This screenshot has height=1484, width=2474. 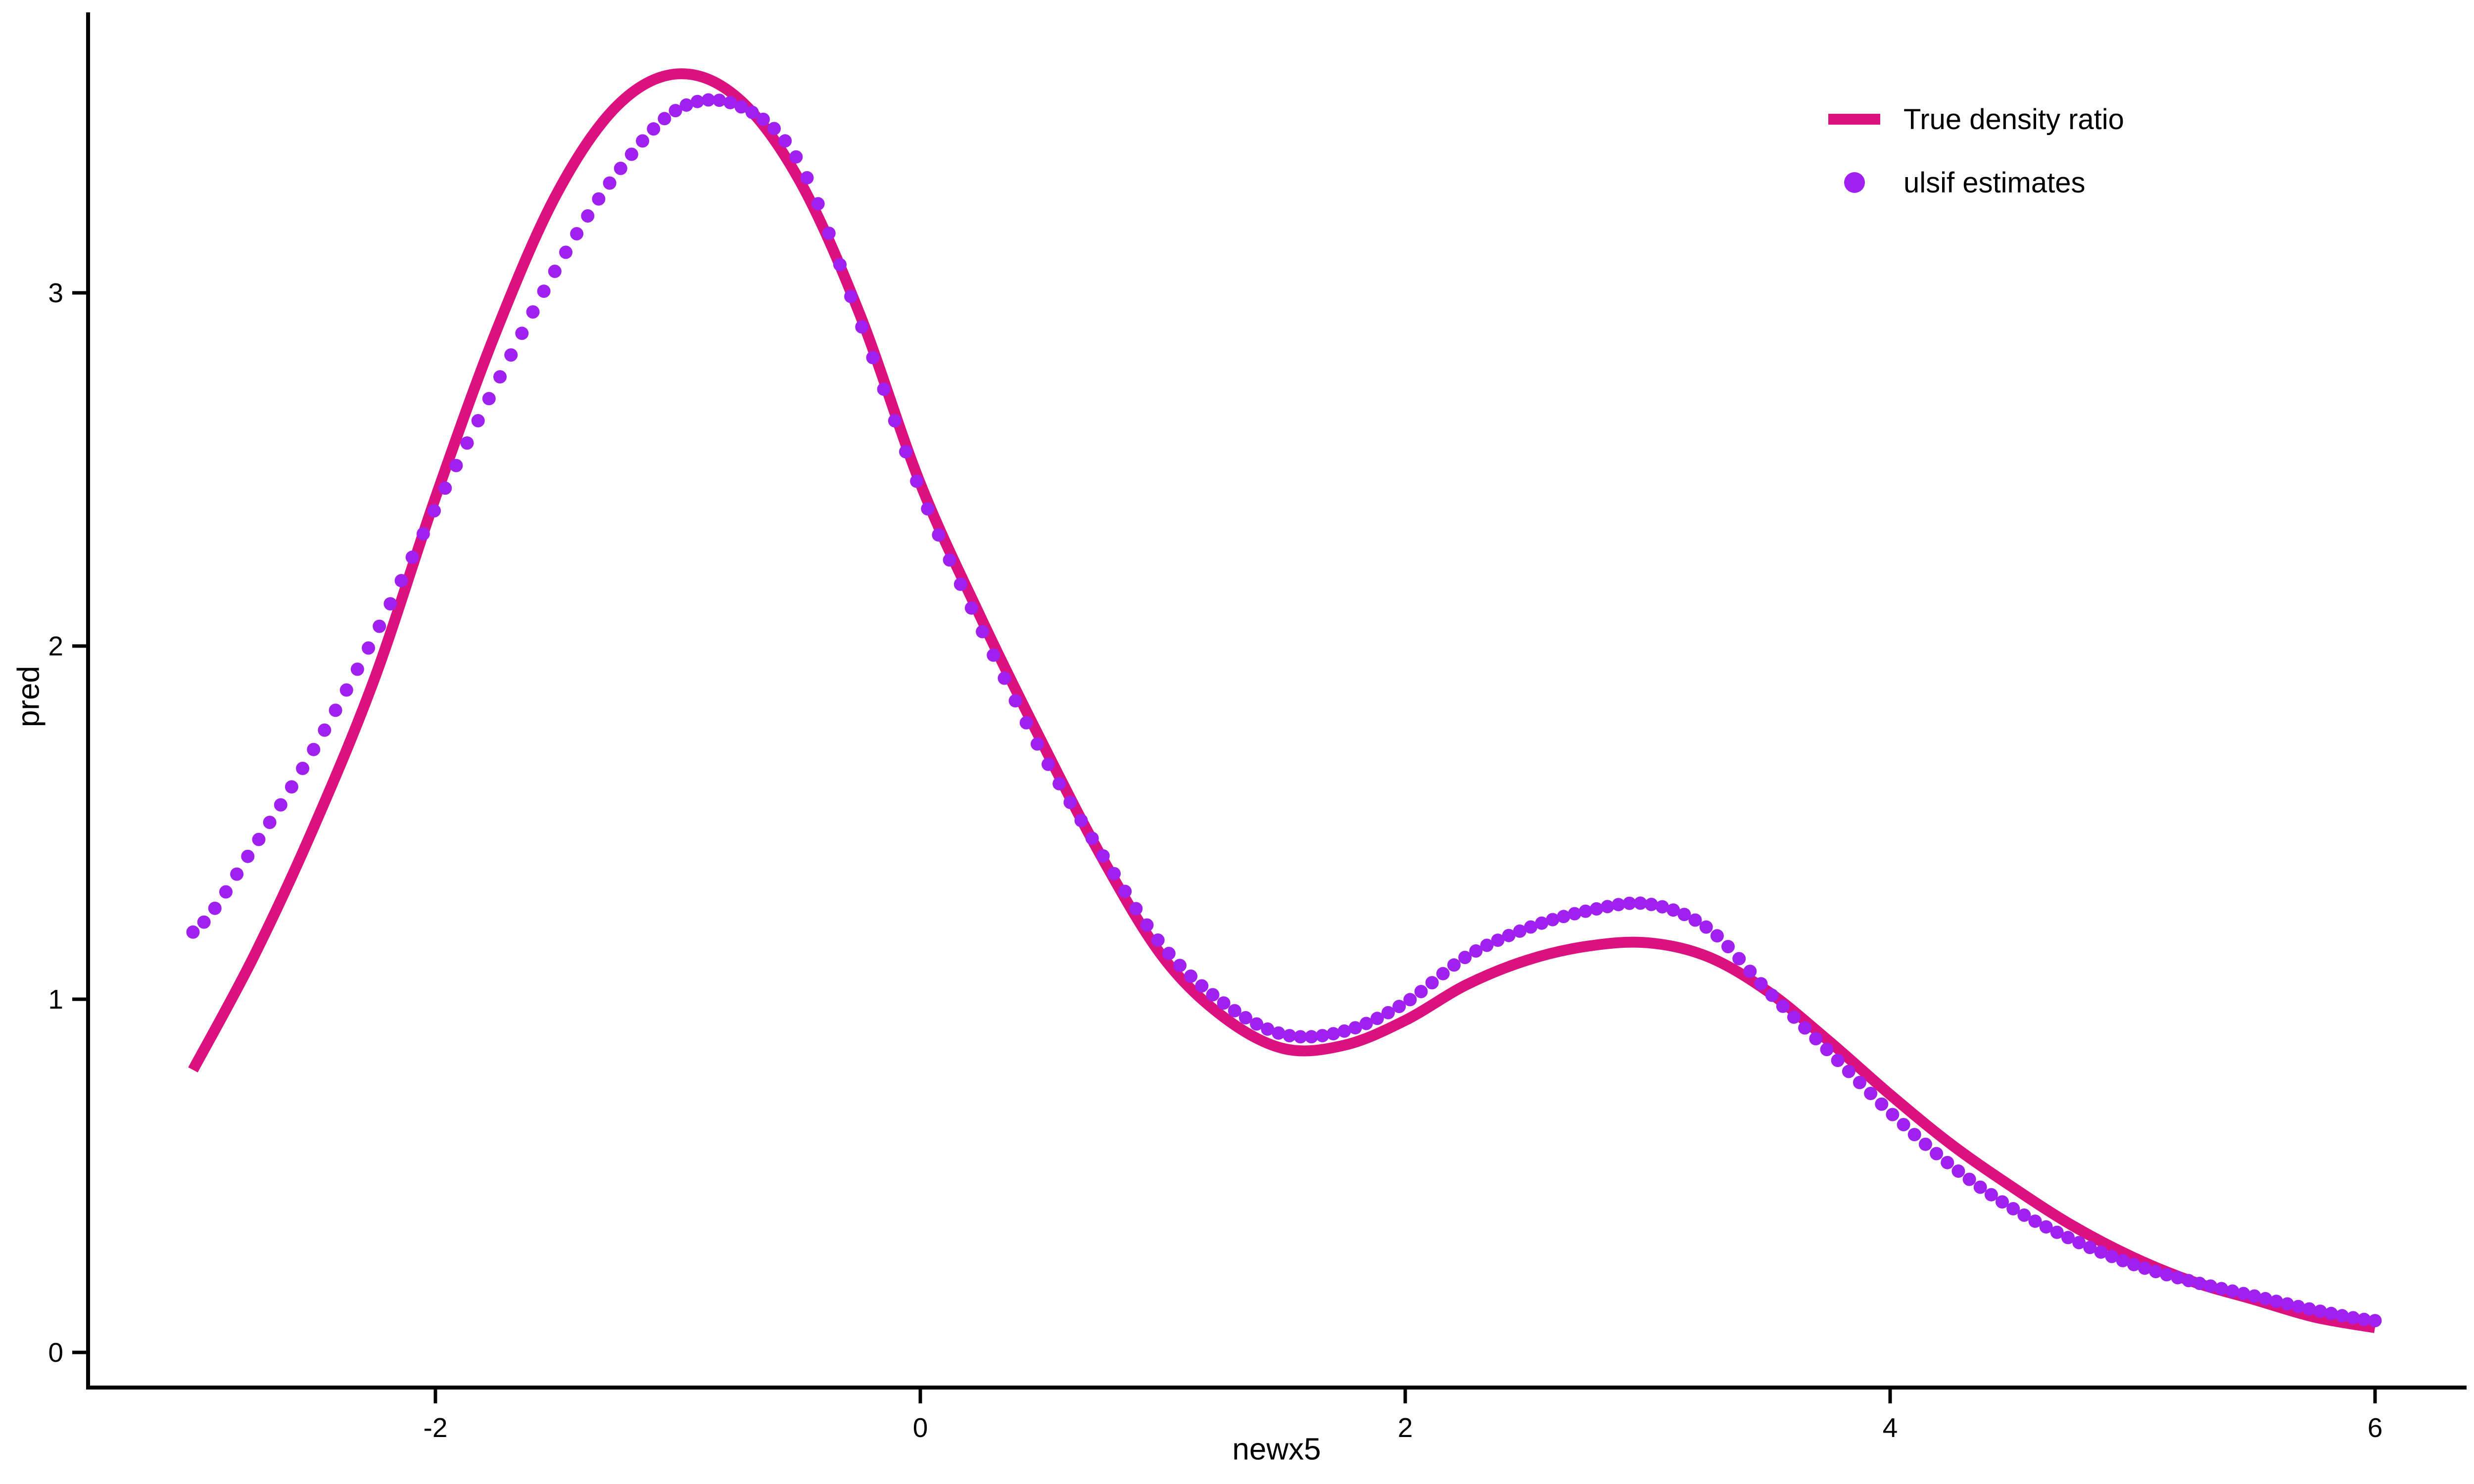 What do you see at coordinates (2014, 119) in the screenshot?
I see `legend-label: True density ratio` at bounding box center [2014, 119].